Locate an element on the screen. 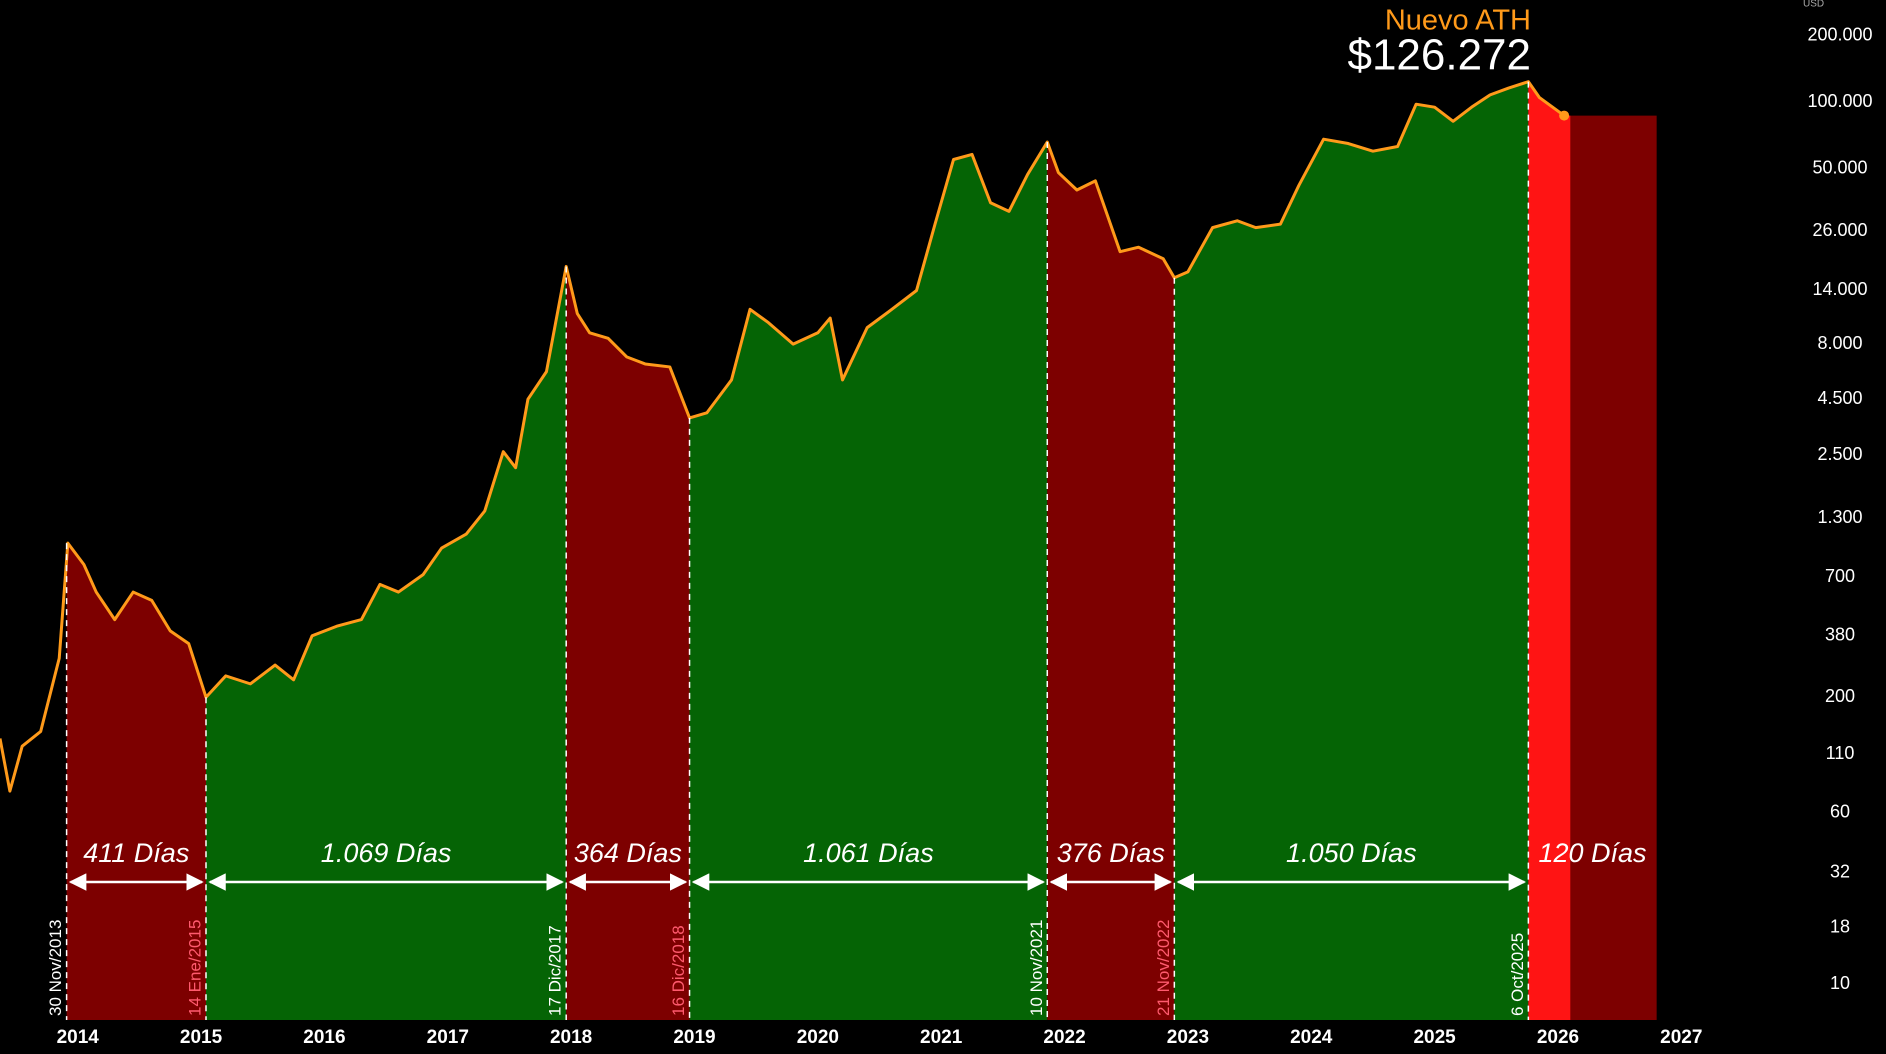 The height and width of the screenshot is (1054, 1886). y-tick-label: 60 is located at coordinates (1840, 811).